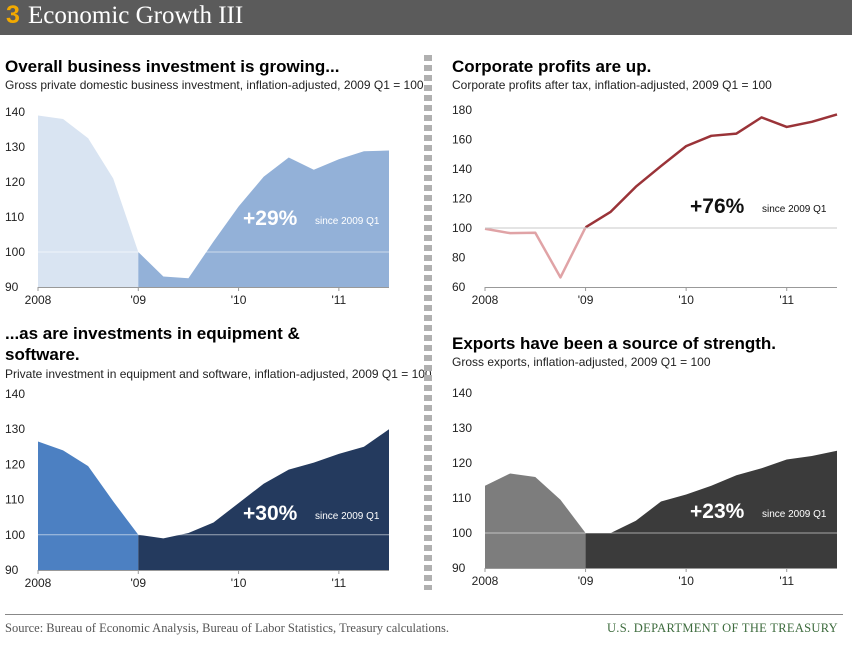  What do you see at coordinates (614, 343) in the screenshot?
I see `panel-title: Exports have been a source of strength.` at bounding box center [614, 343].